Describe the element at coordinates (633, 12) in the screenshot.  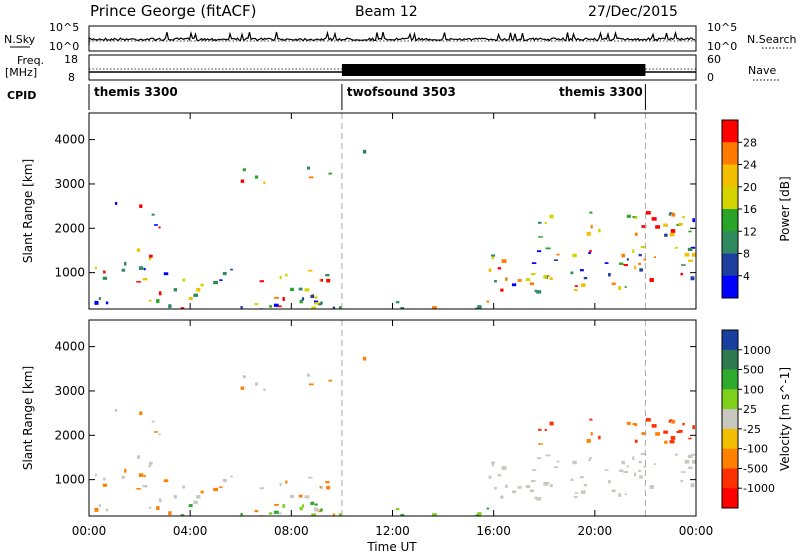
I see `date-label: 27/Dec/2015` at that location.